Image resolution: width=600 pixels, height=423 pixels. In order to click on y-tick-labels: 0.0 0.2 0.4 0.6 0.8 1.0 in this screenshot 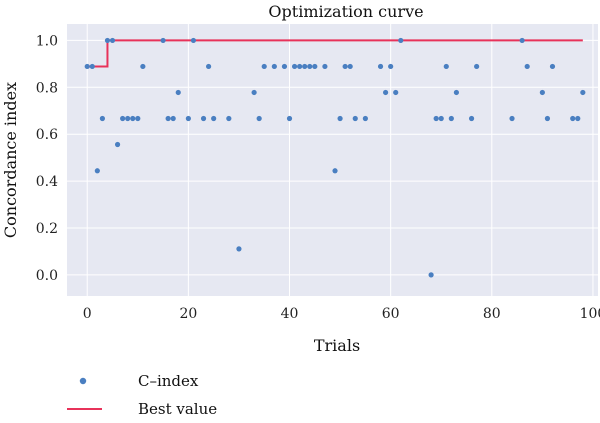, I will do `click(47, 158)`.